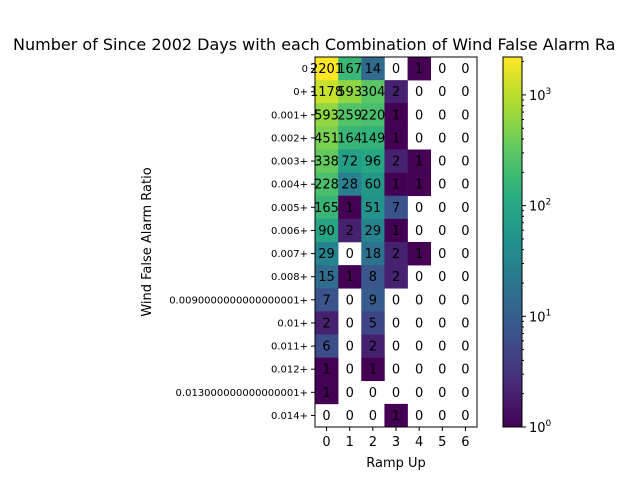 The width and height of the screenshot is (640, 480). I want to click on cell-value-label: 149, so click(372, 138).